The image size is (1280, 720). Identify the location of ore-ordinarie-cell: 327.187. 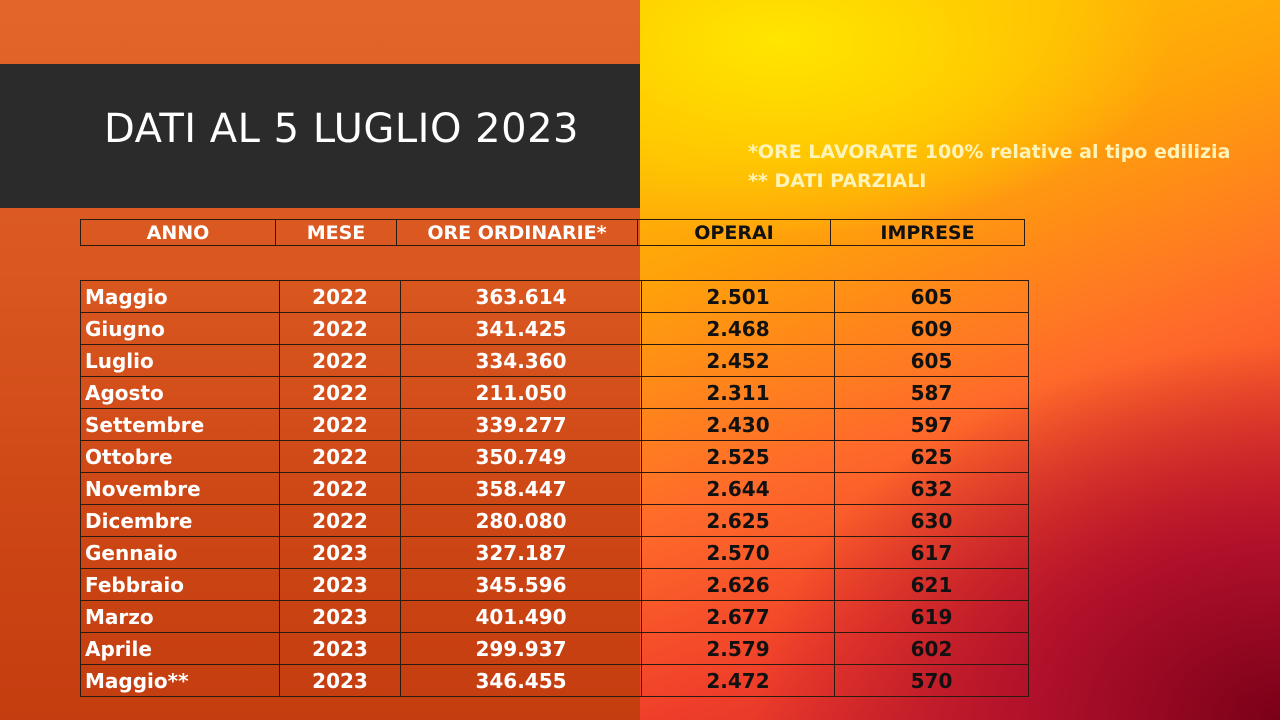
(521, 552).